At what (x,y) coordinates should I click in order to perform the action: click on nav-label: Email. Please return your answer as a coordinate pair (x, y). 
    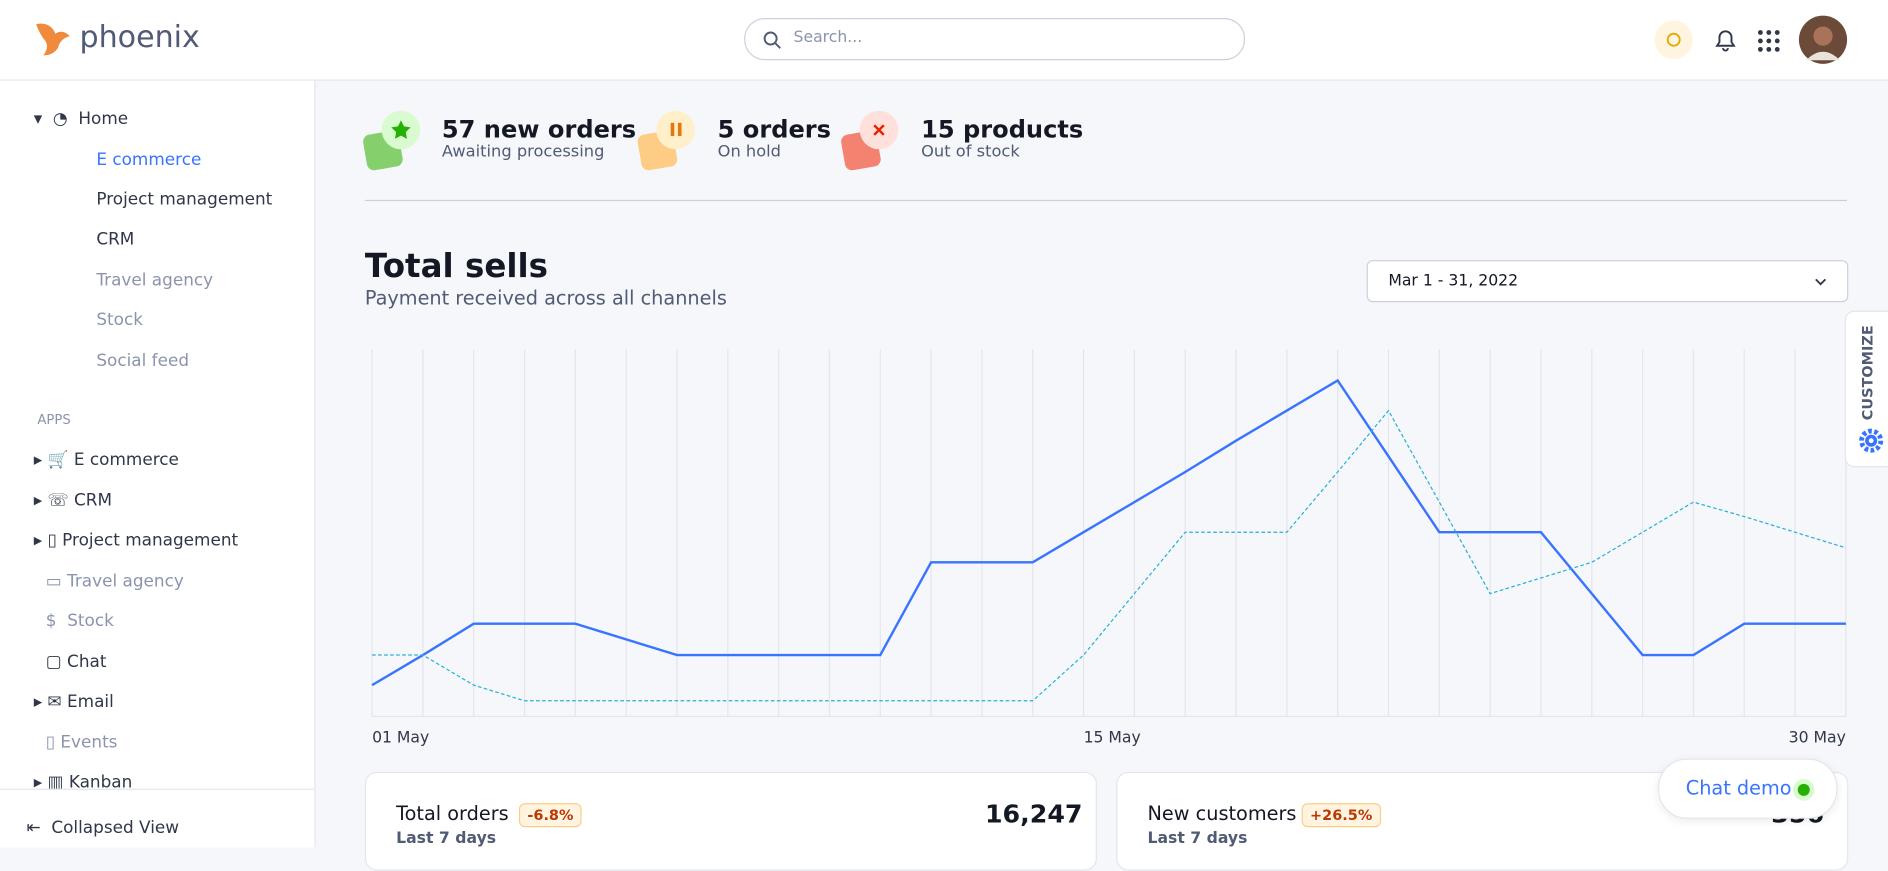
    Looking at the image, I should click on (90, 702).